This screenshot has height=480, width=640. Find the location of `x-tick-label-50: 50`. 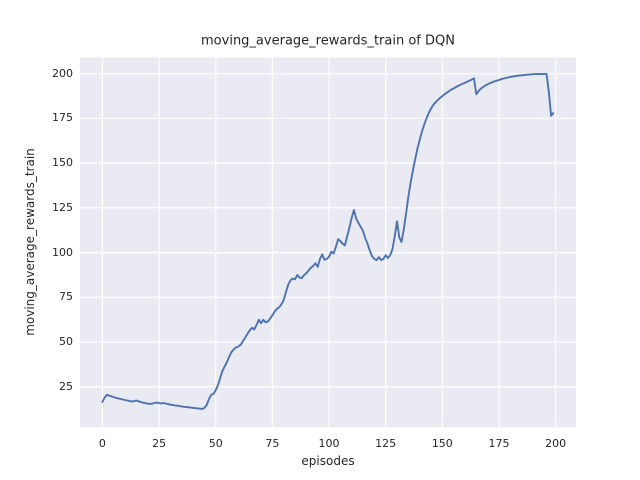

x-tick-label-50: 50 is located at coordinates (215, 443).